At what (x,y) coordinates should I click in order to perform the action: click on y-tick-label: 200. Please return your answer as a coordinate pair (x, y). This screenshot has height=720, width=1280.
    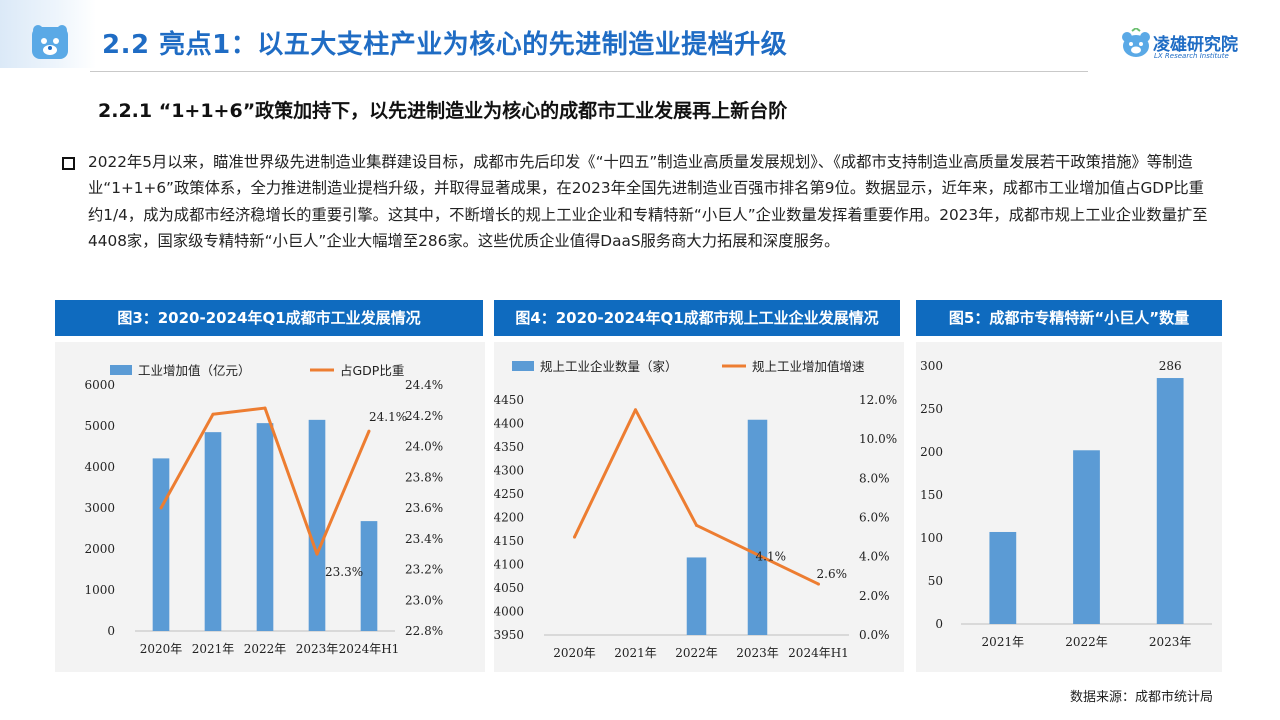
    Looking at the image, I should click on (931, 452).